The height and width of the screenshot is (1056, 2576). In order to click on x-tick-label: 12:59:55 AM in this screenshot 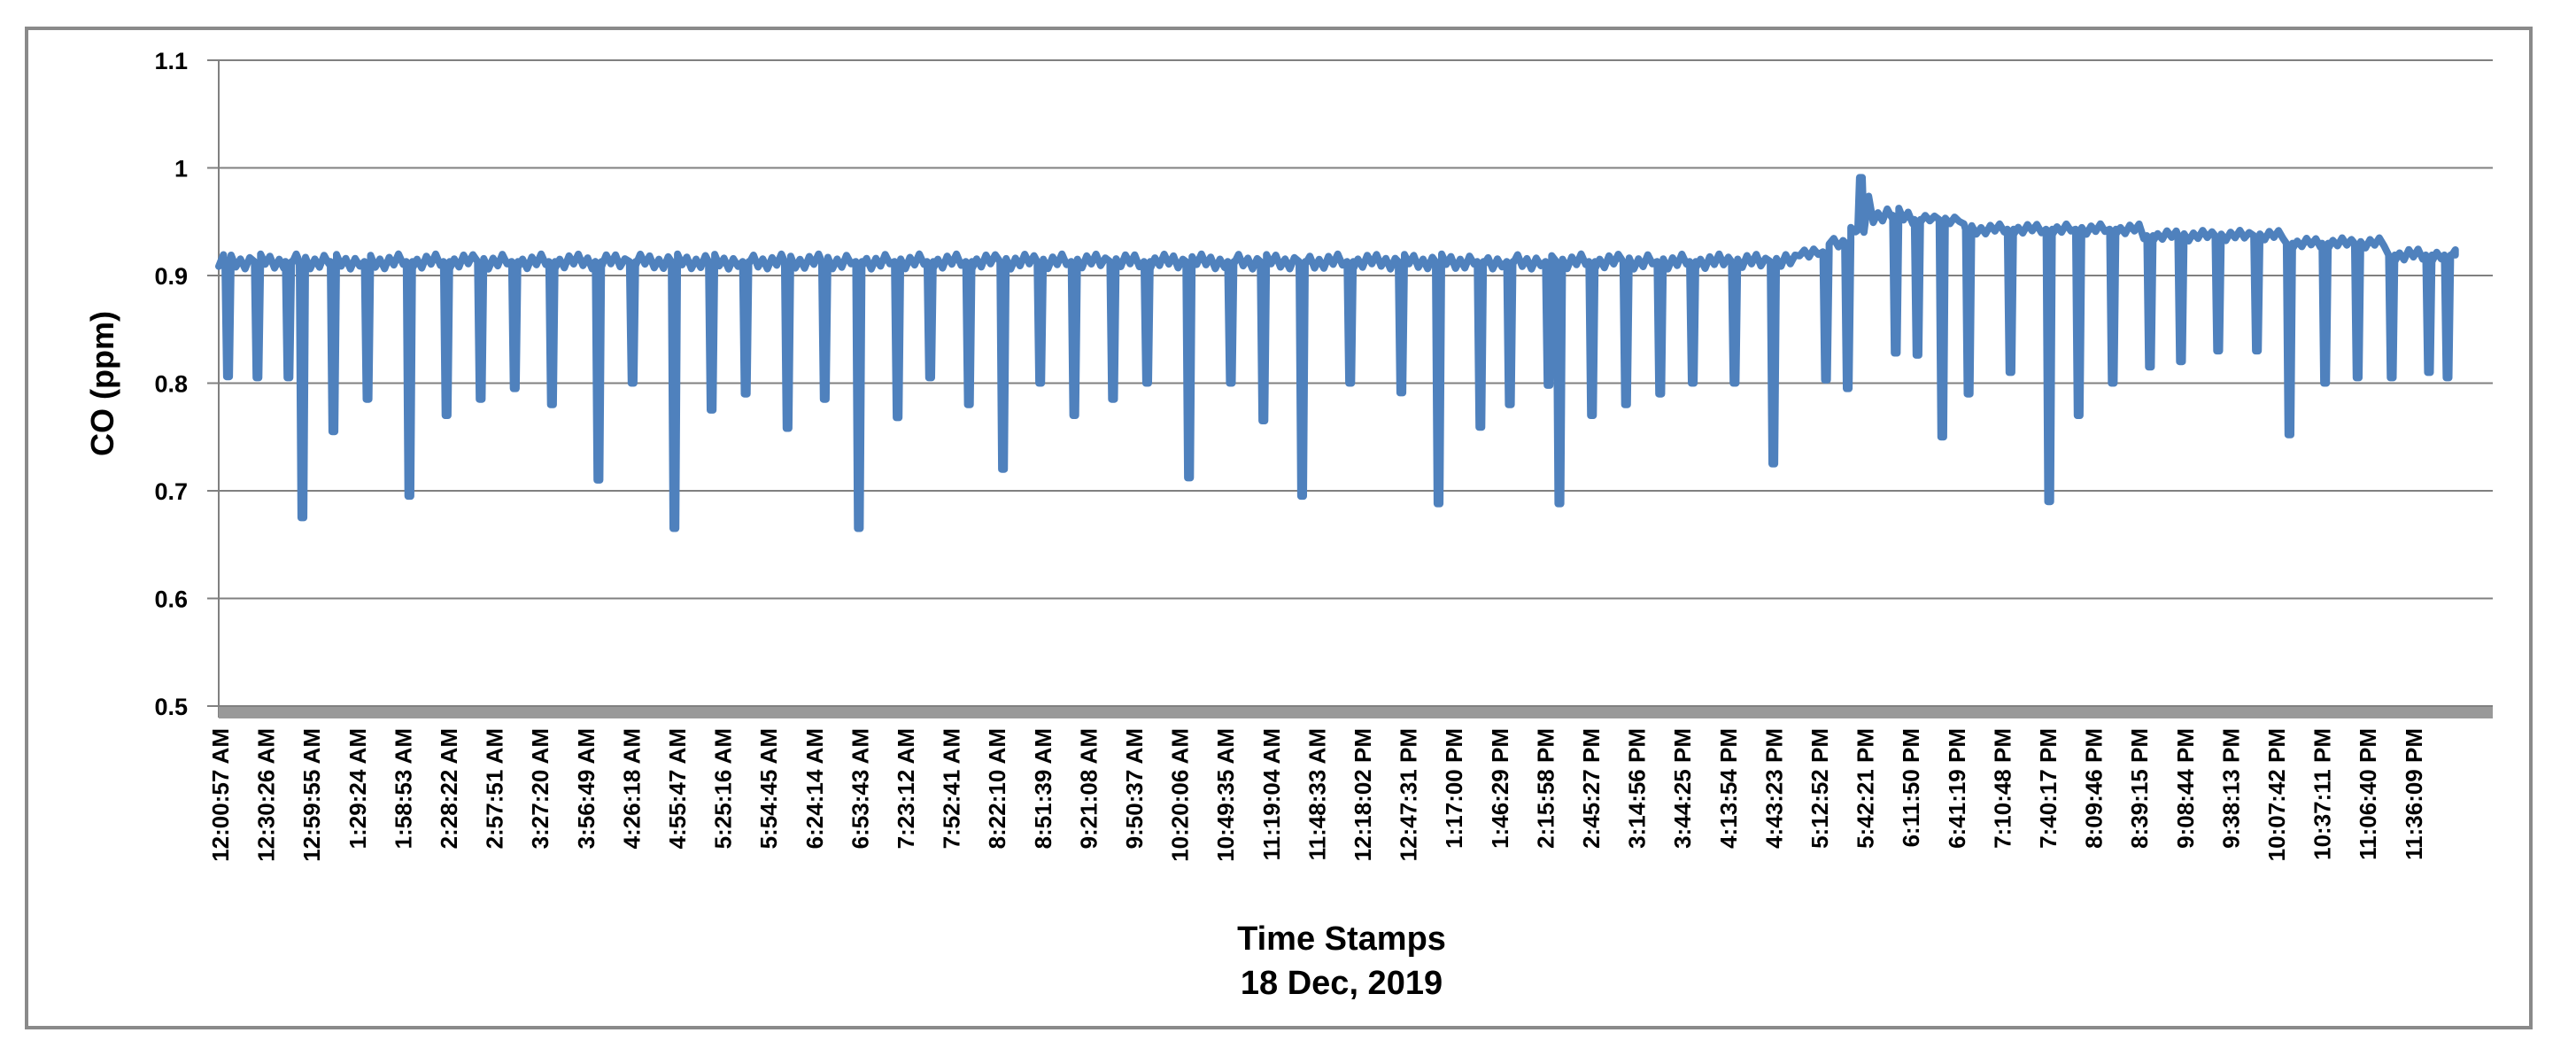, I will do `click(311, 795)`.